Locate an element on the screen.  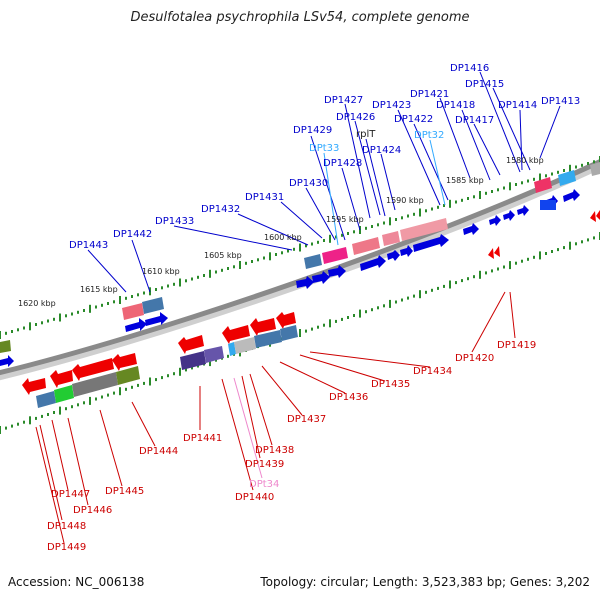
gene-label: DP1415 is located at coordinates (484, 84).